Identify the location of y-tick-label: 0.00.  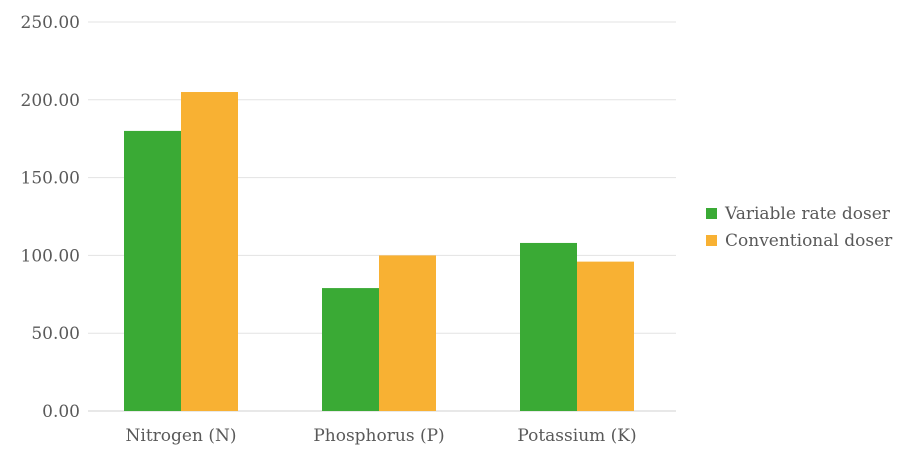
(61, 412).